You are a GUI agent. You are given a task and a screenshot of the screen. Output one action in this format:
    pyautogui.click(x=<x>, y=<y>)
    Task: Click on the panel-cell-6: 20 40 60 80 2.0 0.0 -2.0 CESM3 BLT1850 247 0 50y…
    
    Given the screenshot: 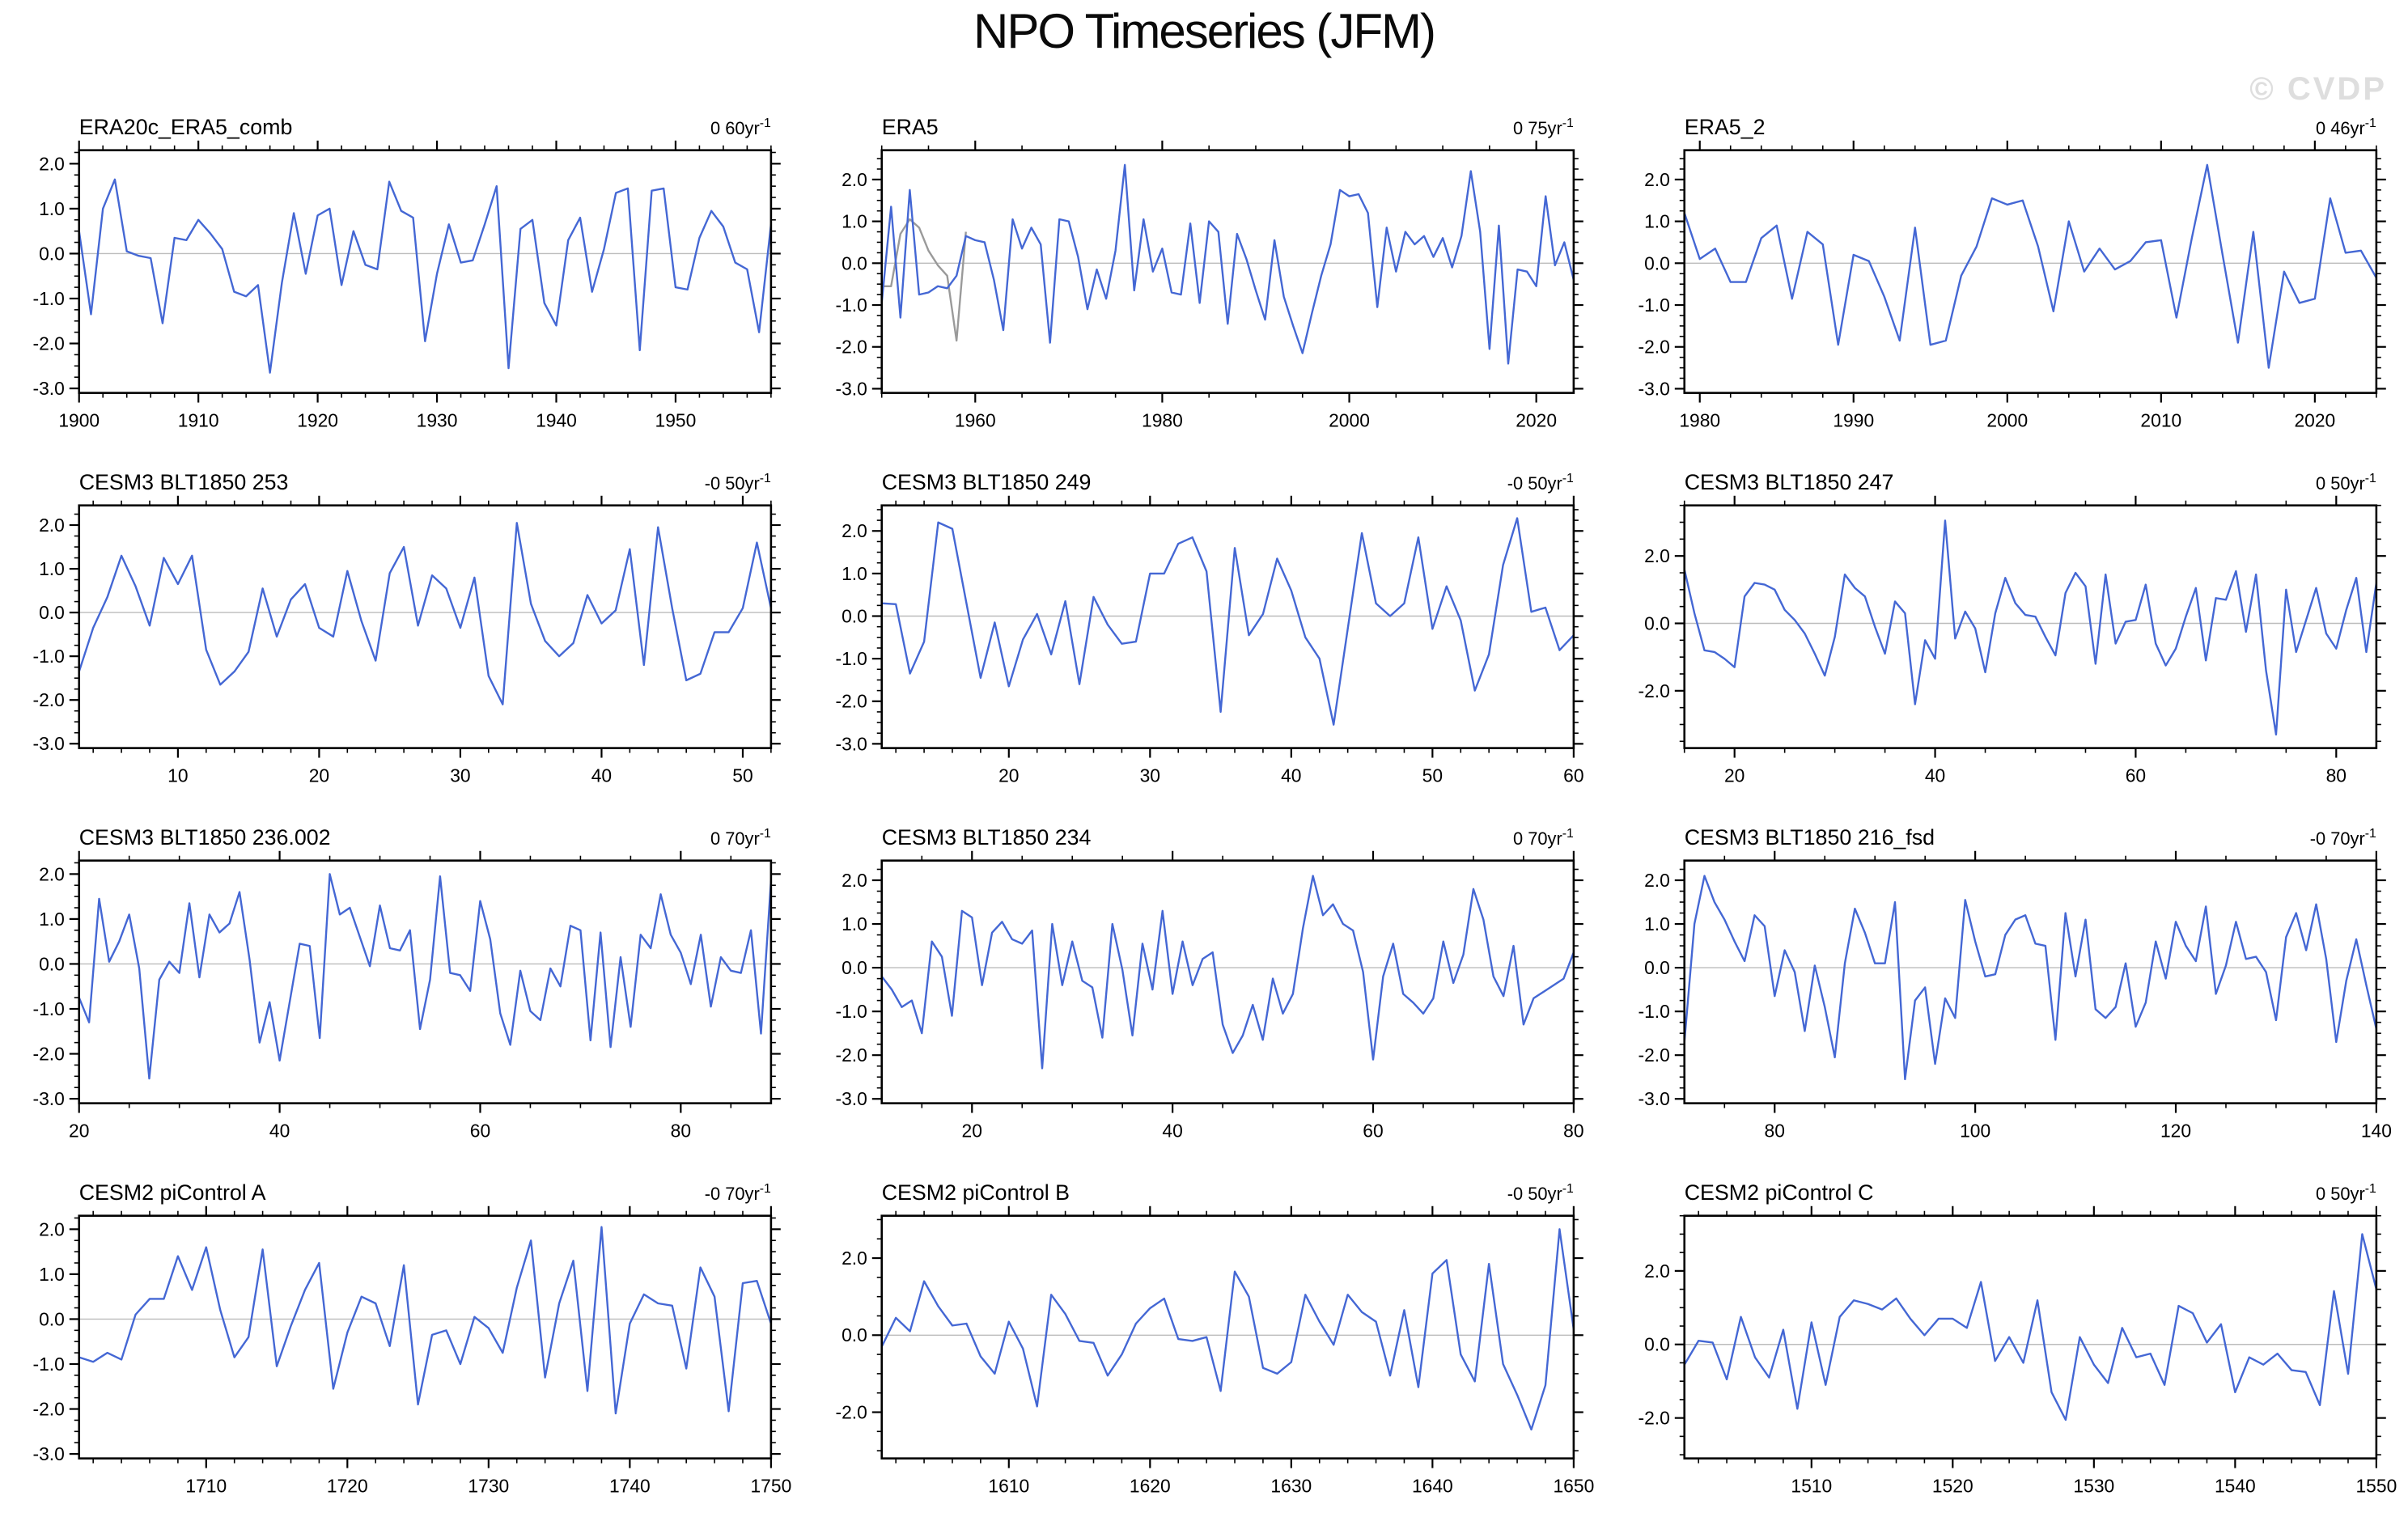 What is the action you would take?
    pyautogui.click(x=2006, y=646)
    